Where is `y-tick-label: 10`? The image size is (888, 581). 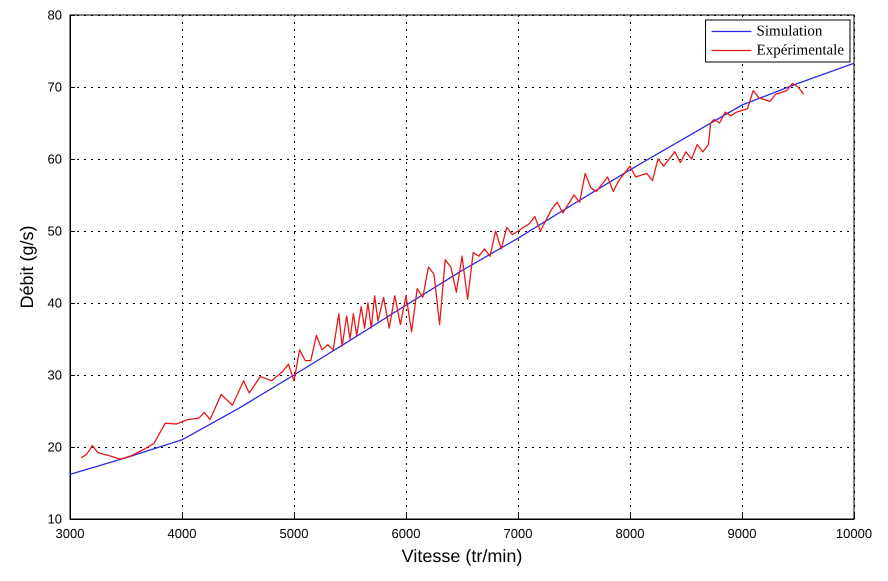
y-tick-label: 10 is located at coordinates (55, 519).